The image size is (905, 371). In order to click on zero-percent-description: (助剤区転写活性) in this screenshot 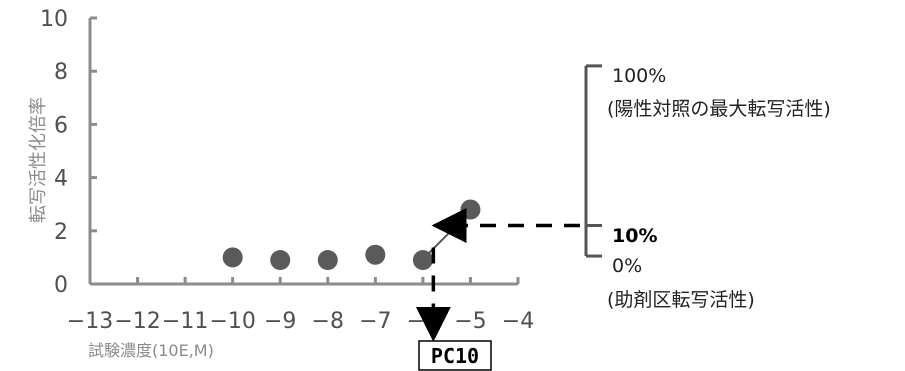, I will do `click(681, 300)`.